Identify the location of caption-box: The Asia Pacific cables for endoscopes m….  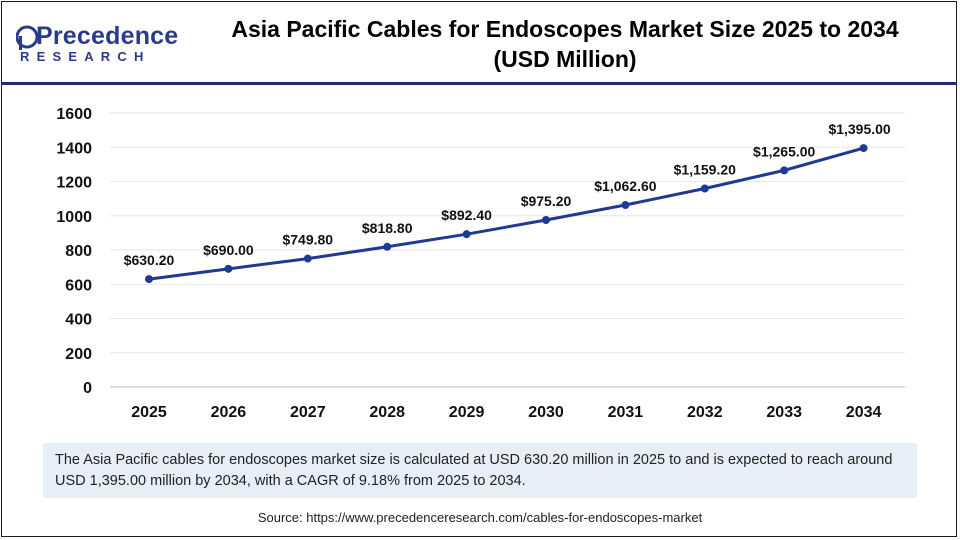
(480, 470).